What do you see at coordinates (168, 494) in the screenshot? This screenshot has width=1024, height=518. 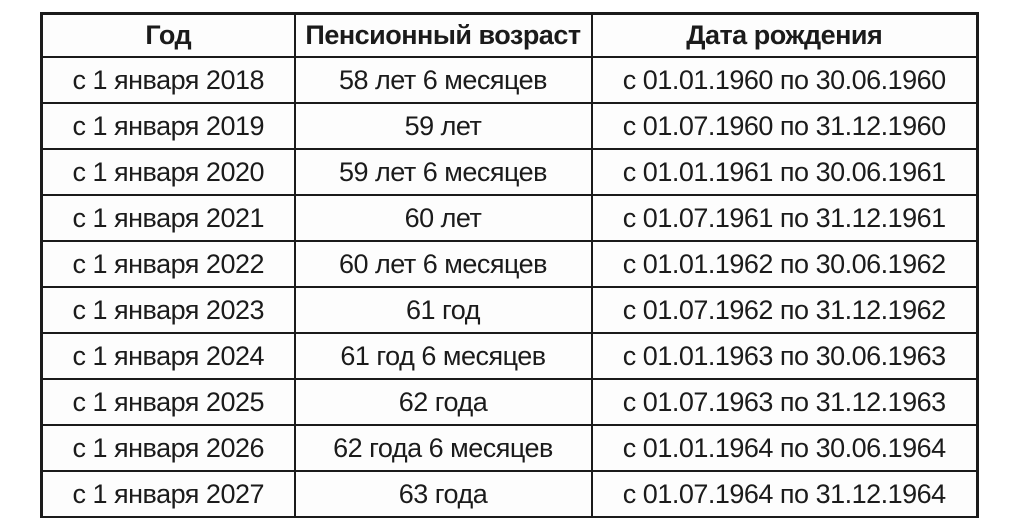 I see `cell-year: с 1 января 2027` at bounding box center [168, 494].